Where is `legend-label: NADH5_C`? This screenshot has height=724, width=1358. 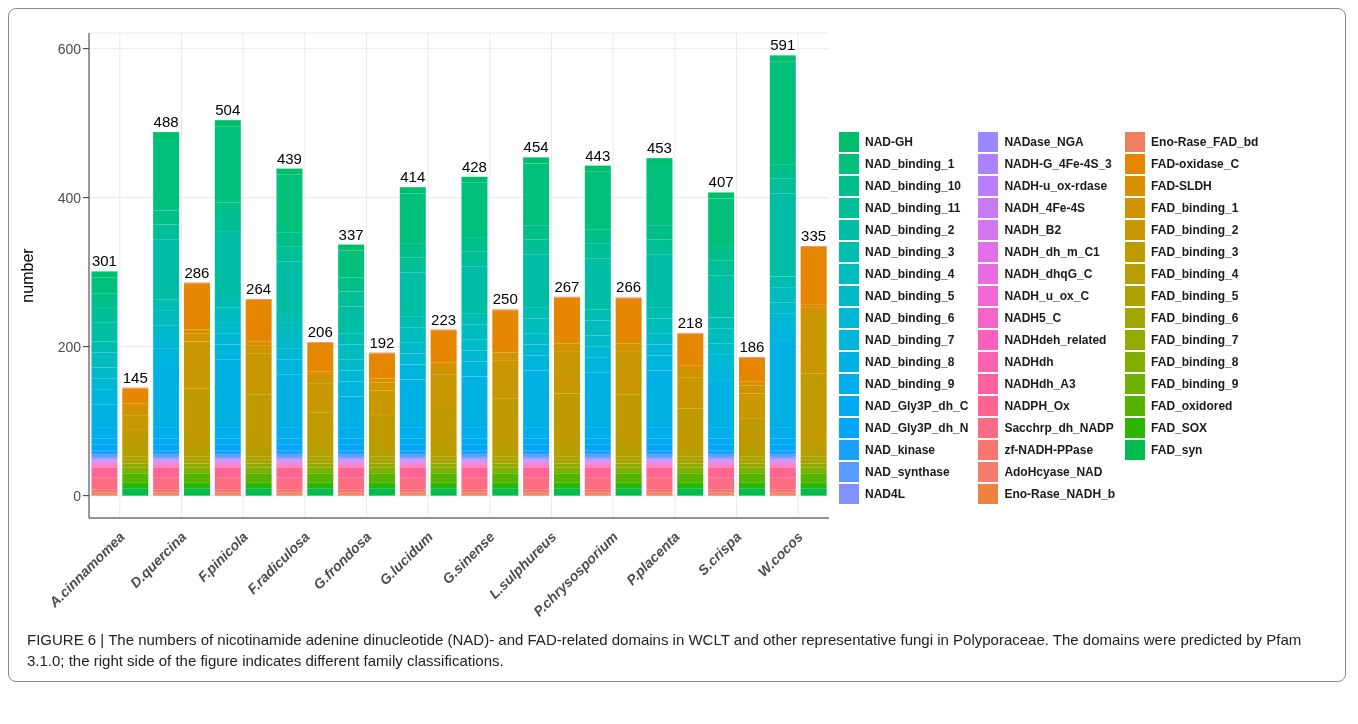 legend-label: NADH5_C is located at coordinates (1033, 318).